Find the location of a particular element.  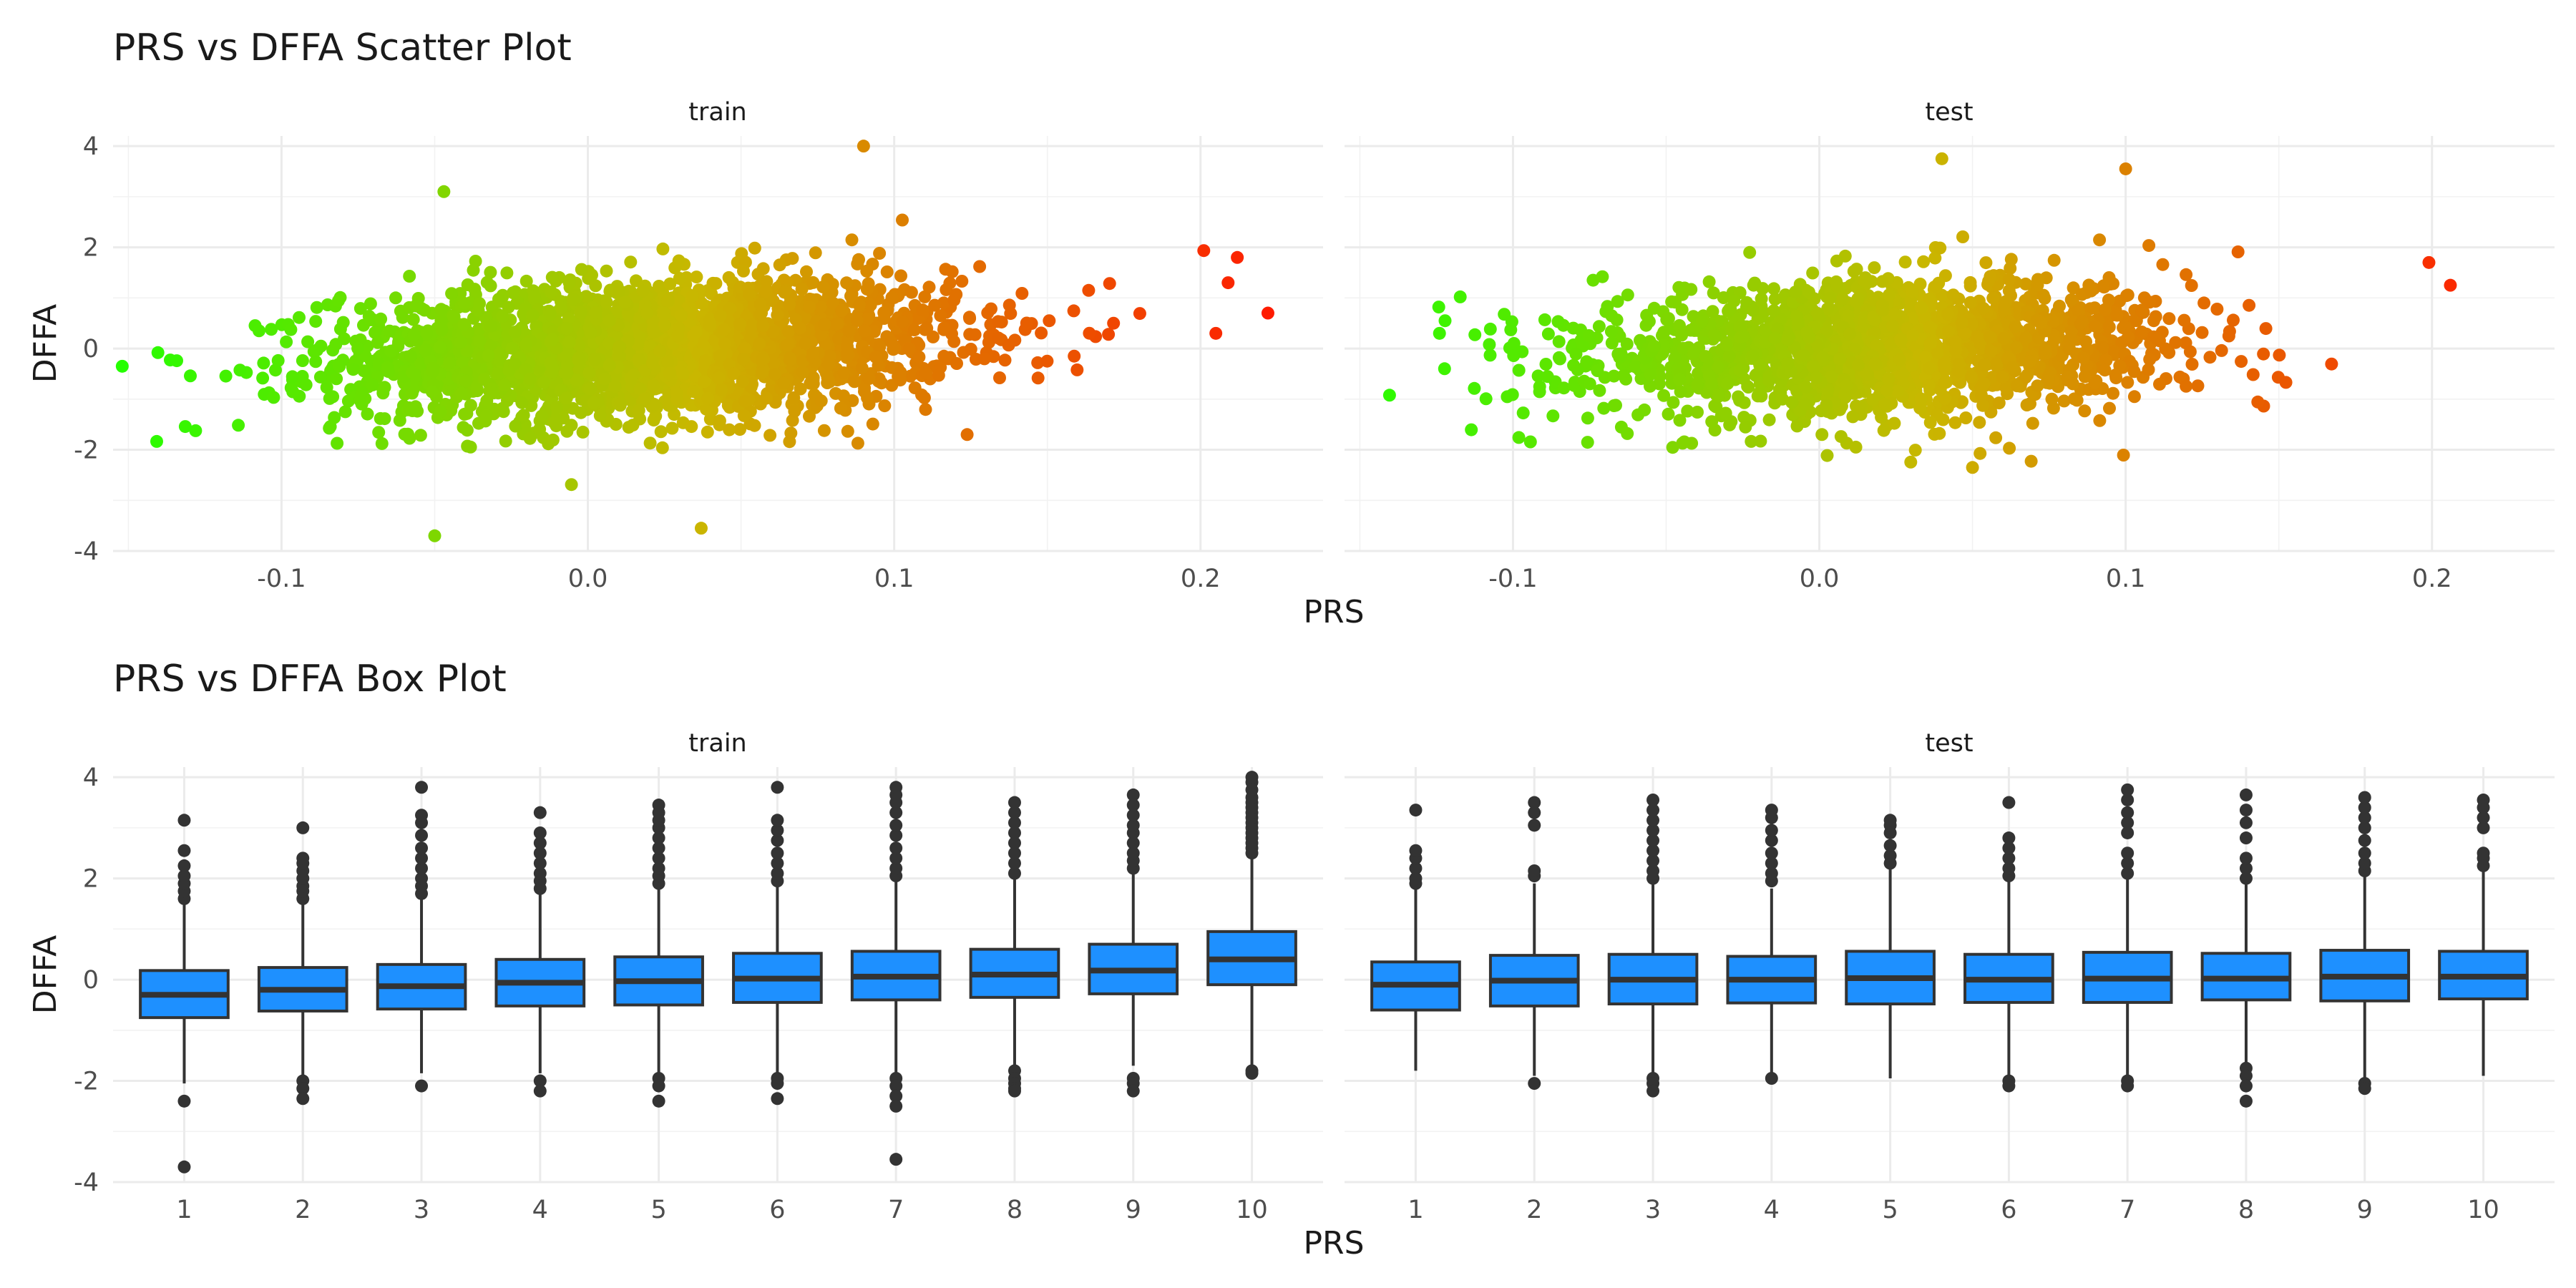

scatter-panel-train-label: train is located at coordinates (717, 112).